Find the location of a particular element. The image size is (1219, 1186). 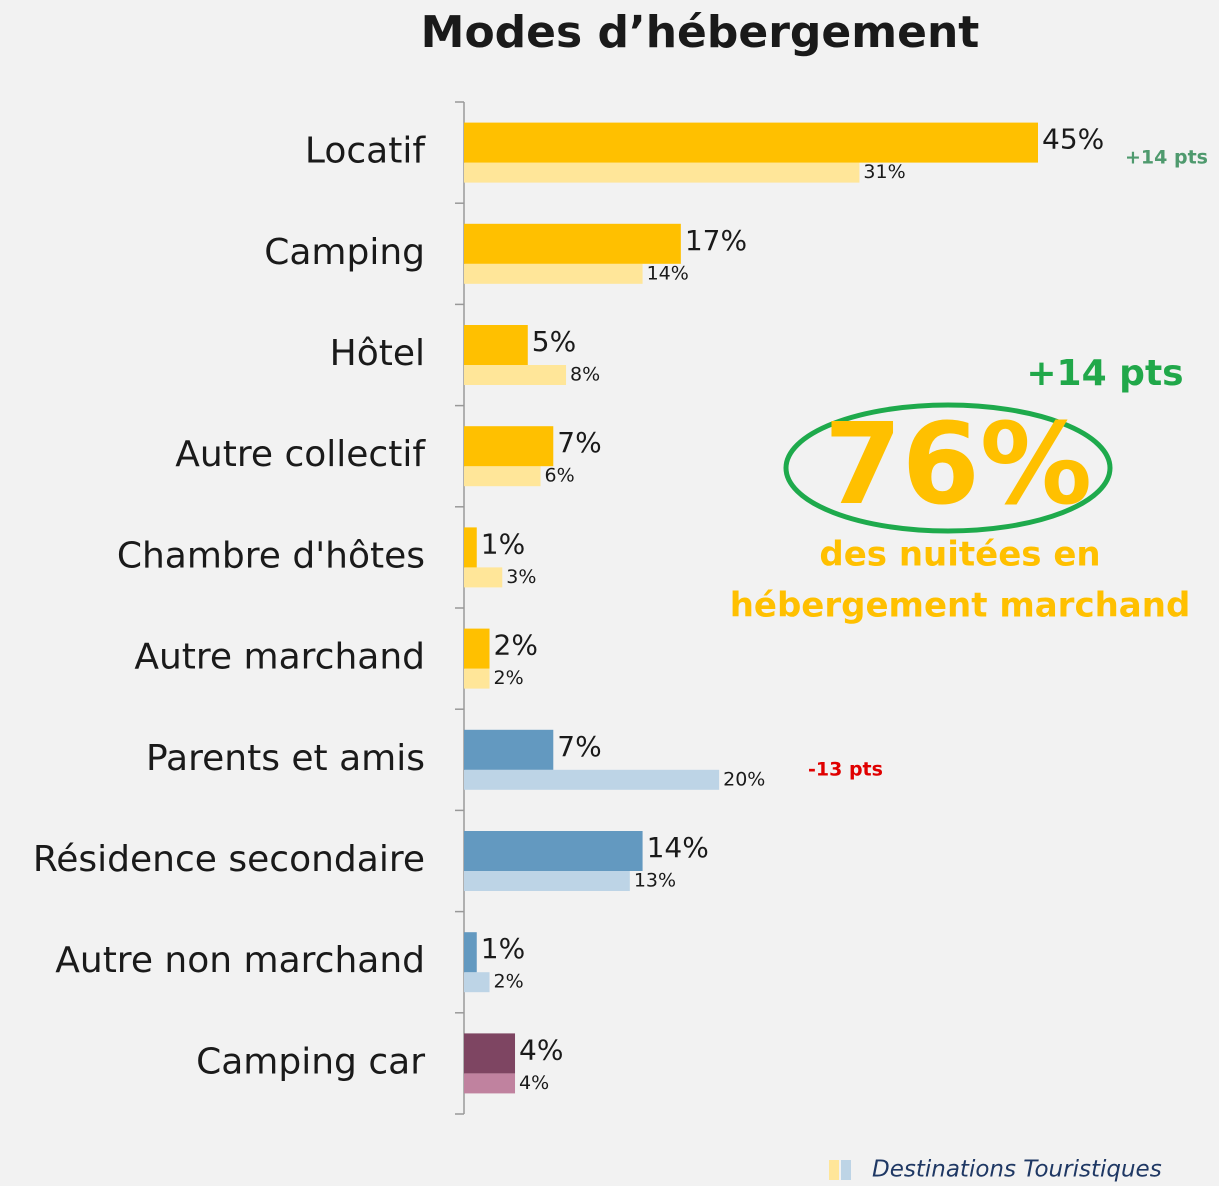

value-label: 20% is located at coordinates (744, 779).